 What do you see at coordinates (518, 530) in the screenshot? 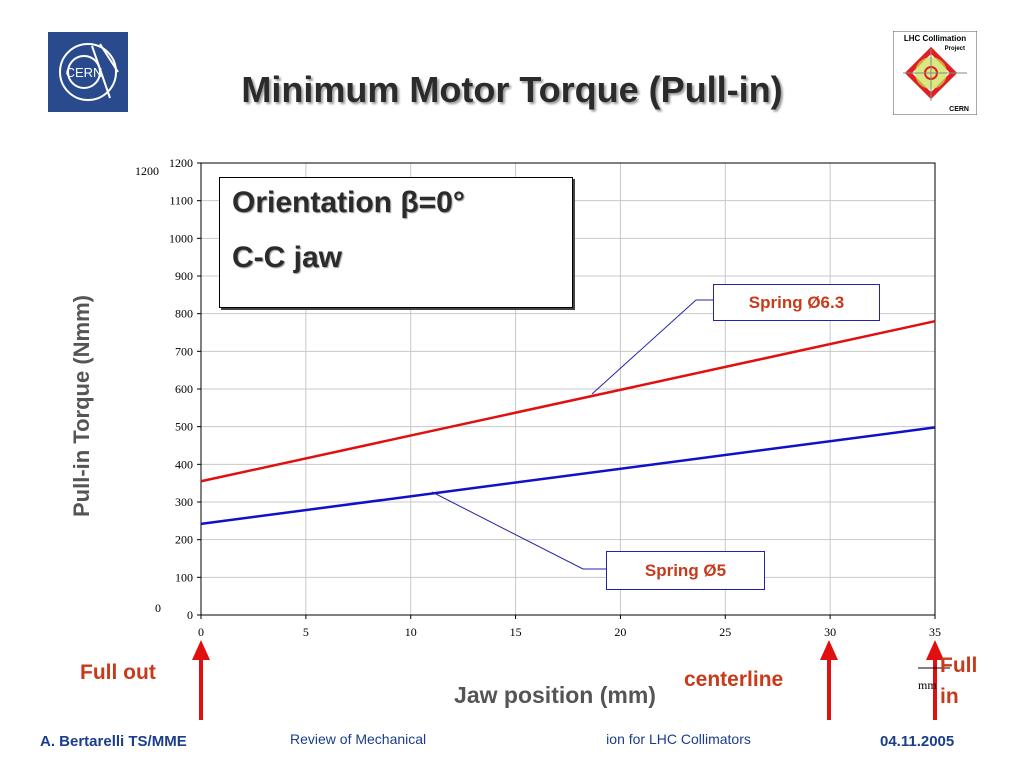
I see `leader-line-s5` at bounding box center [518, 530].